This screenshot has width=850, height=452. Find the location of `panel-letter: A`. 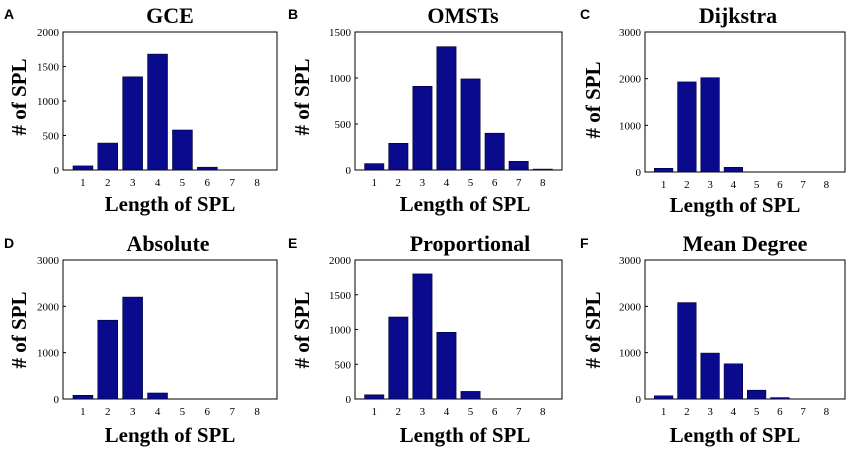

panel-letter: A is located at coordinates (9, 14).